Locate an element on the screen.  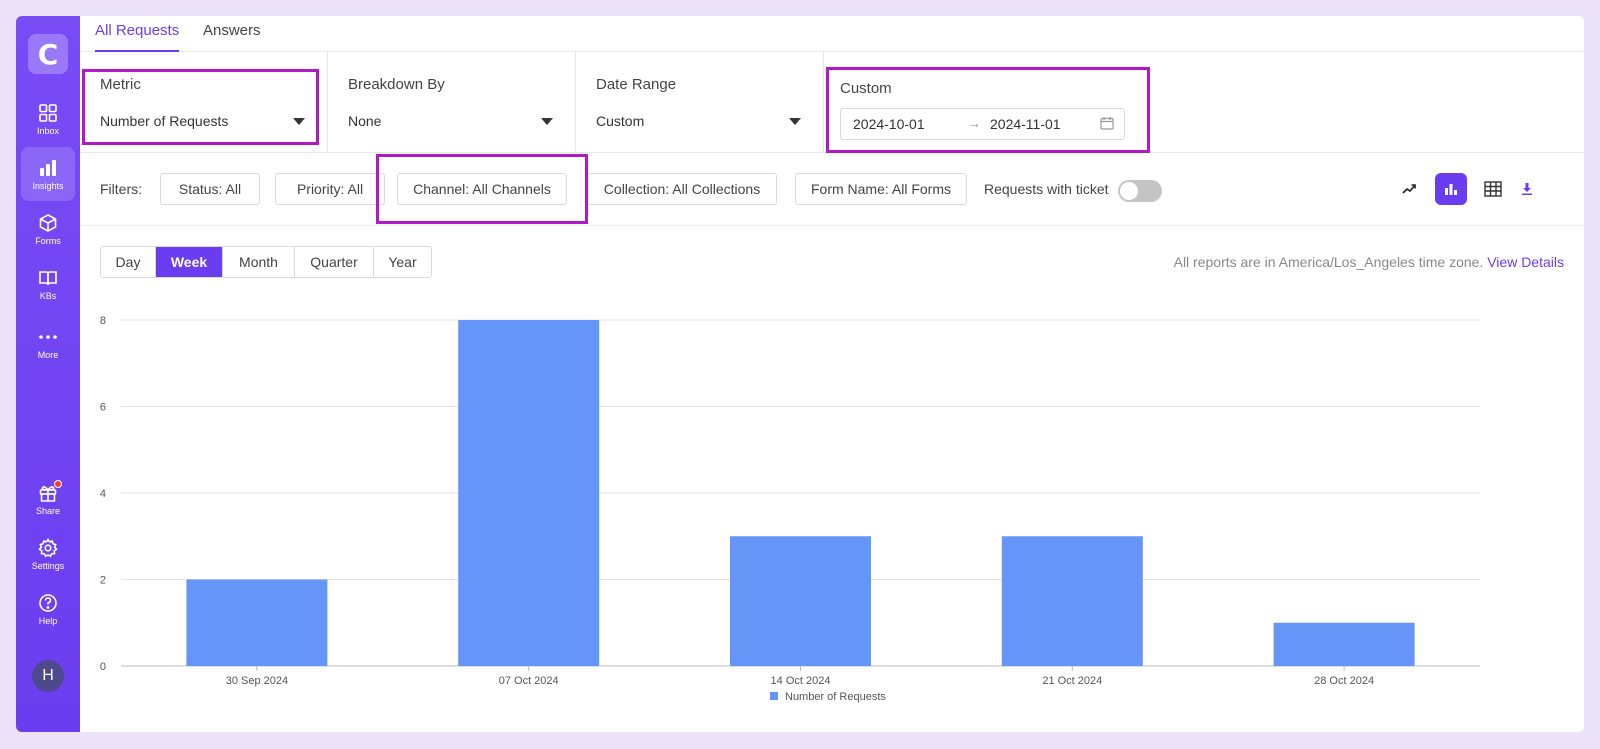
x-tick-label: 21 Oct 2024 is located at coordinates (1072, 681).